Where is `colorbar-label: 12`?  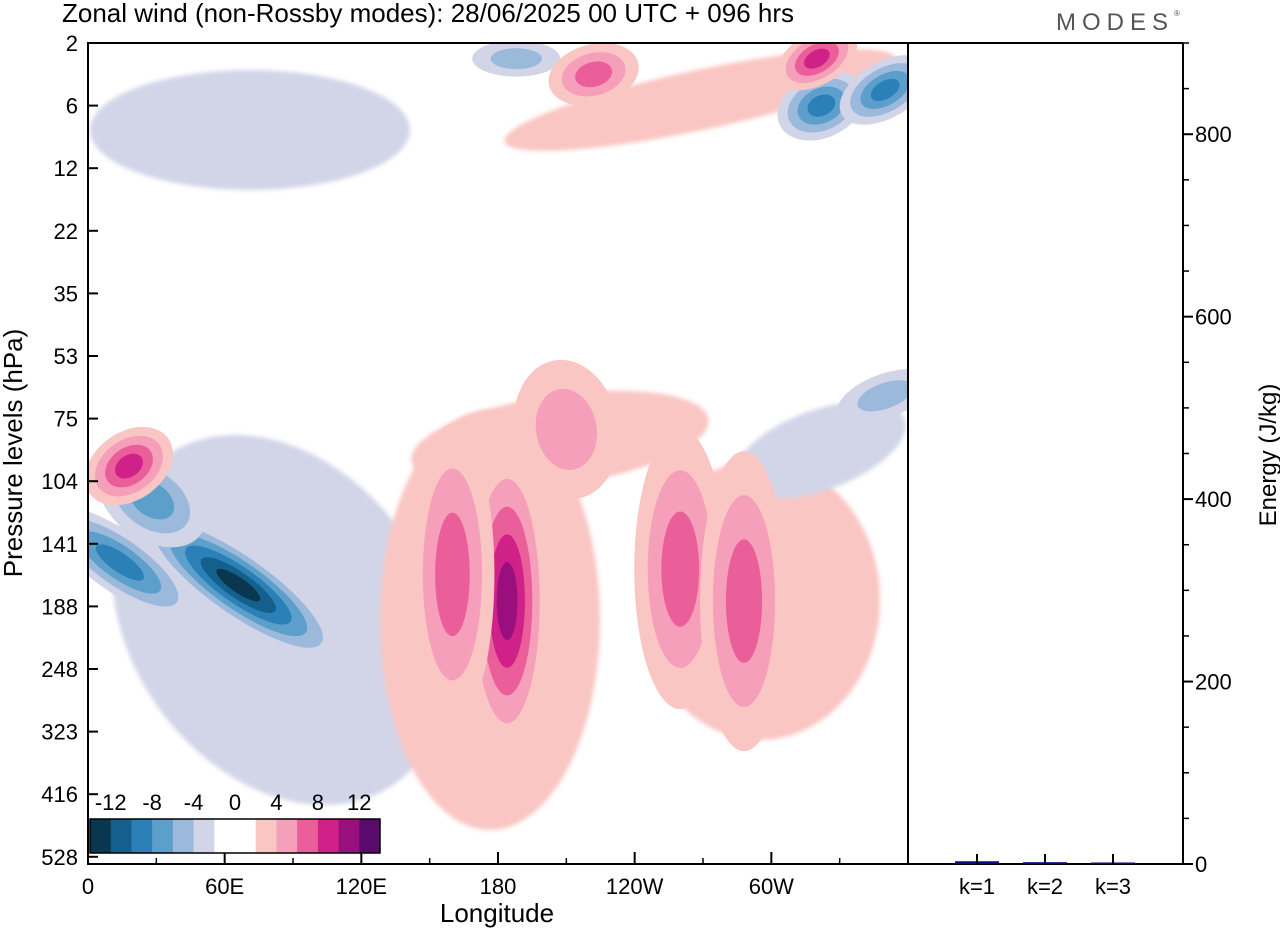
colorbar-label: 12 is located at coordinates (359, 802).